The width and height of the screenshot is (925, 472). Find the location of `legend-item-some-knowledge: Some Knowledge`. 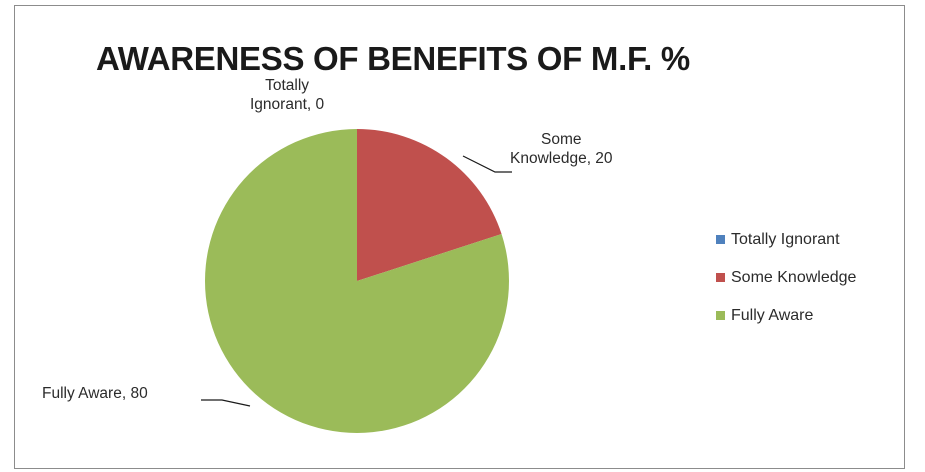

legend-item-some-knowledge: Some Knowledge is located at coordinates (786, 277).